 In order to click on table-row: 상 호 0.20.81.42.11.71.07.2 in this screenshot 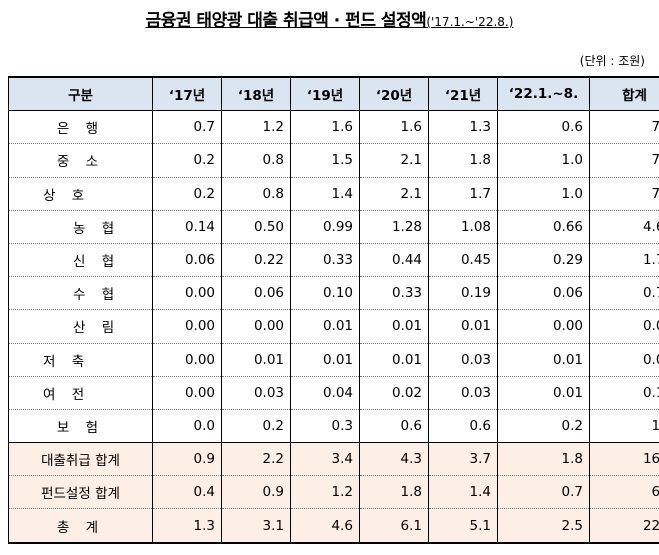, I will do `click(333, 194)`.